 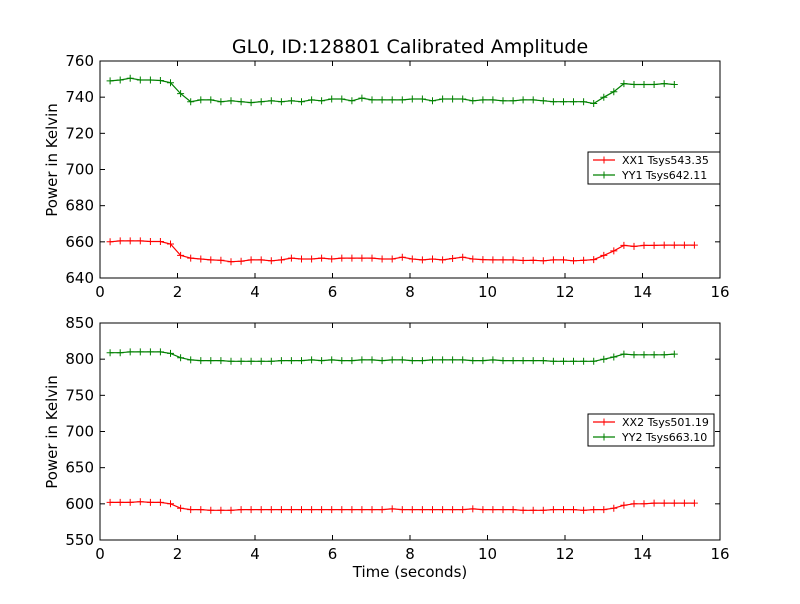 What do you see at coordinates (52, 160) in the screenshot?
I see `y-axis-label-top: Power in Kelvin` at bounding box center [52, 160].